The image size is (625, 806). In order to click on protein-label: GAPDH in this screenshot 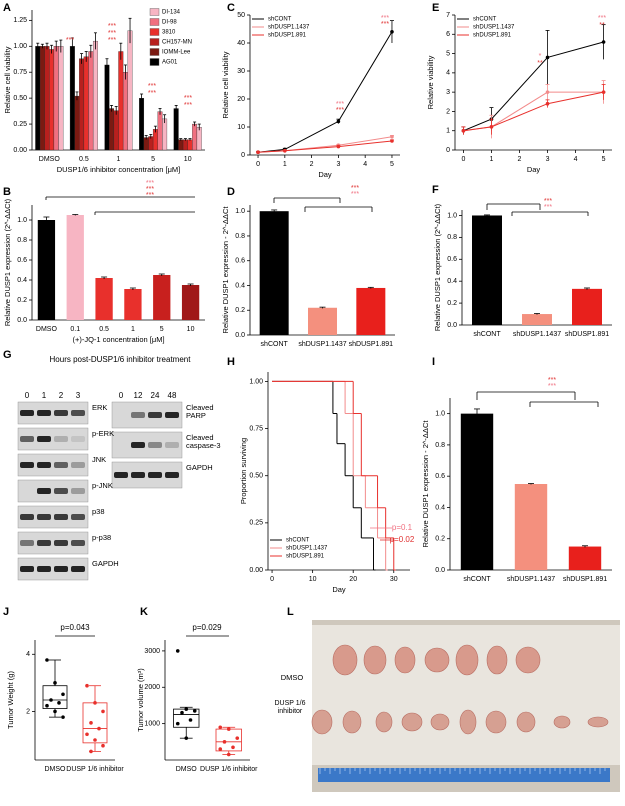, I will do `click(105, 563)`.